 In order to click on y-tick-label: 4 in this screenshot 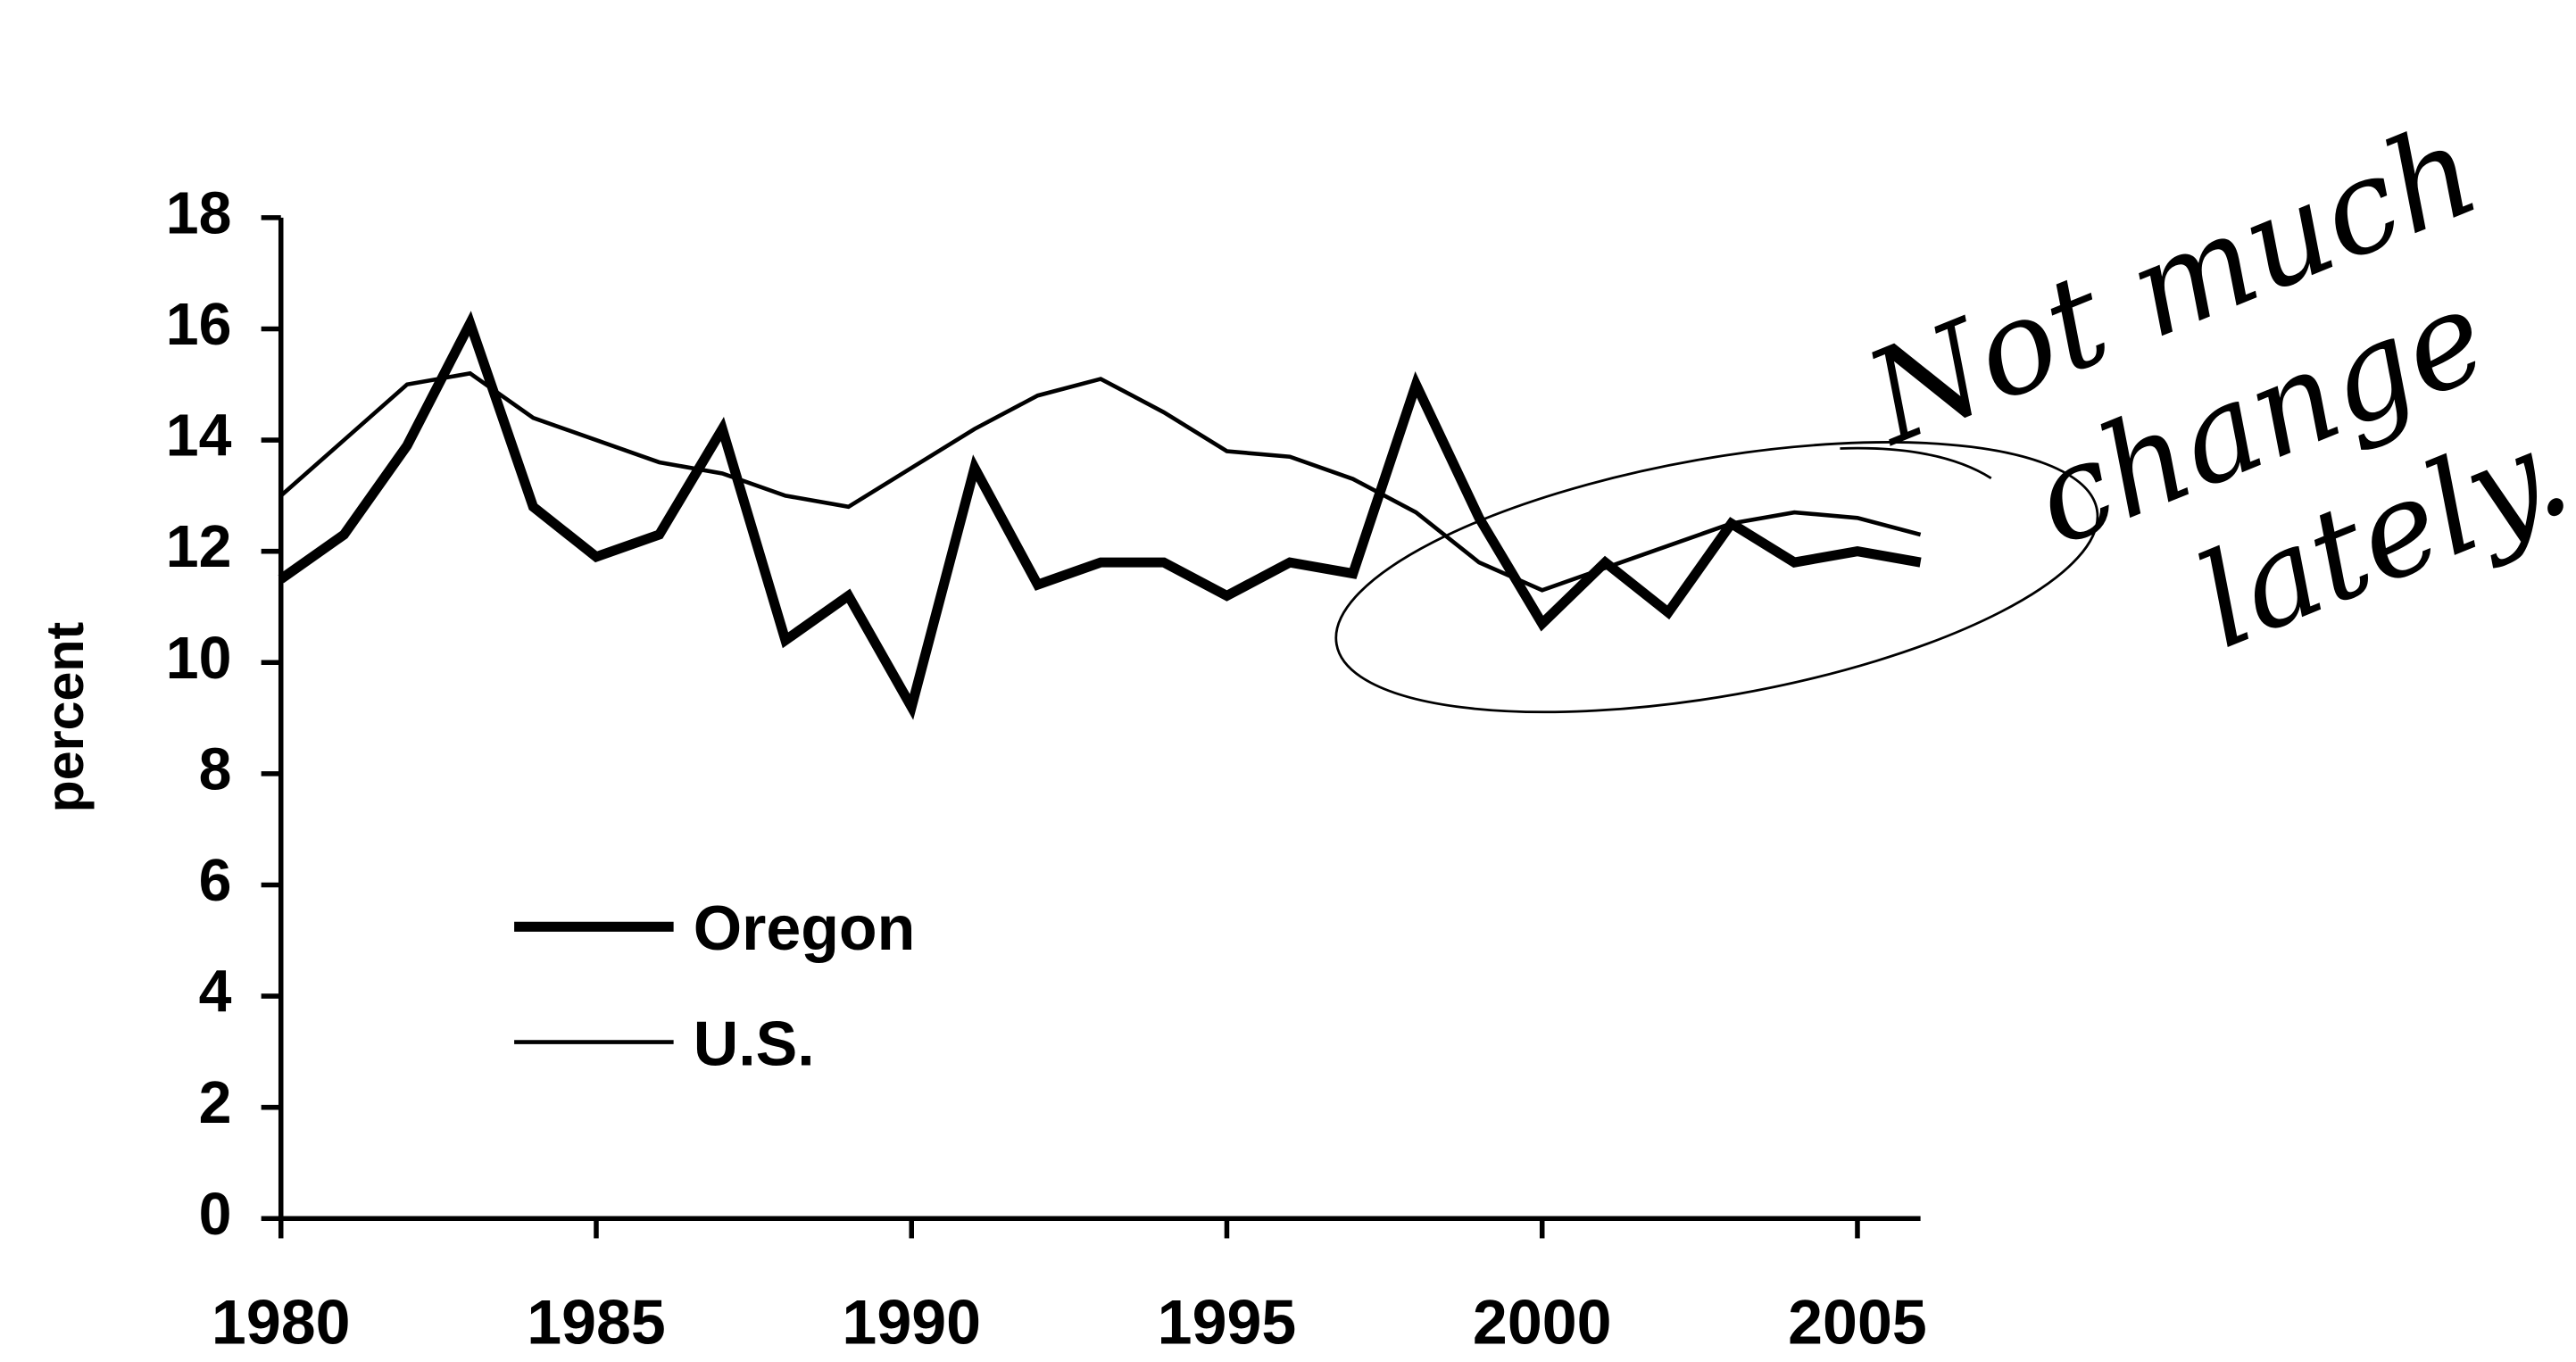, I will do `click(216, 993)`.